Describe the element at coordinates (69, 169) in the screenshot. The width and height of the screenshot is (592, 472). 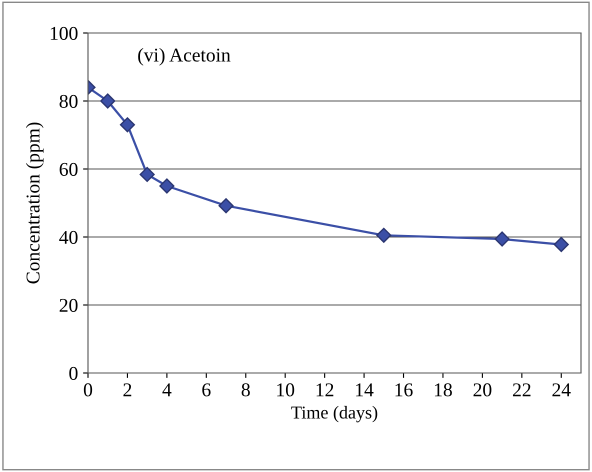
I see `y-tick-label: 60` at that location.